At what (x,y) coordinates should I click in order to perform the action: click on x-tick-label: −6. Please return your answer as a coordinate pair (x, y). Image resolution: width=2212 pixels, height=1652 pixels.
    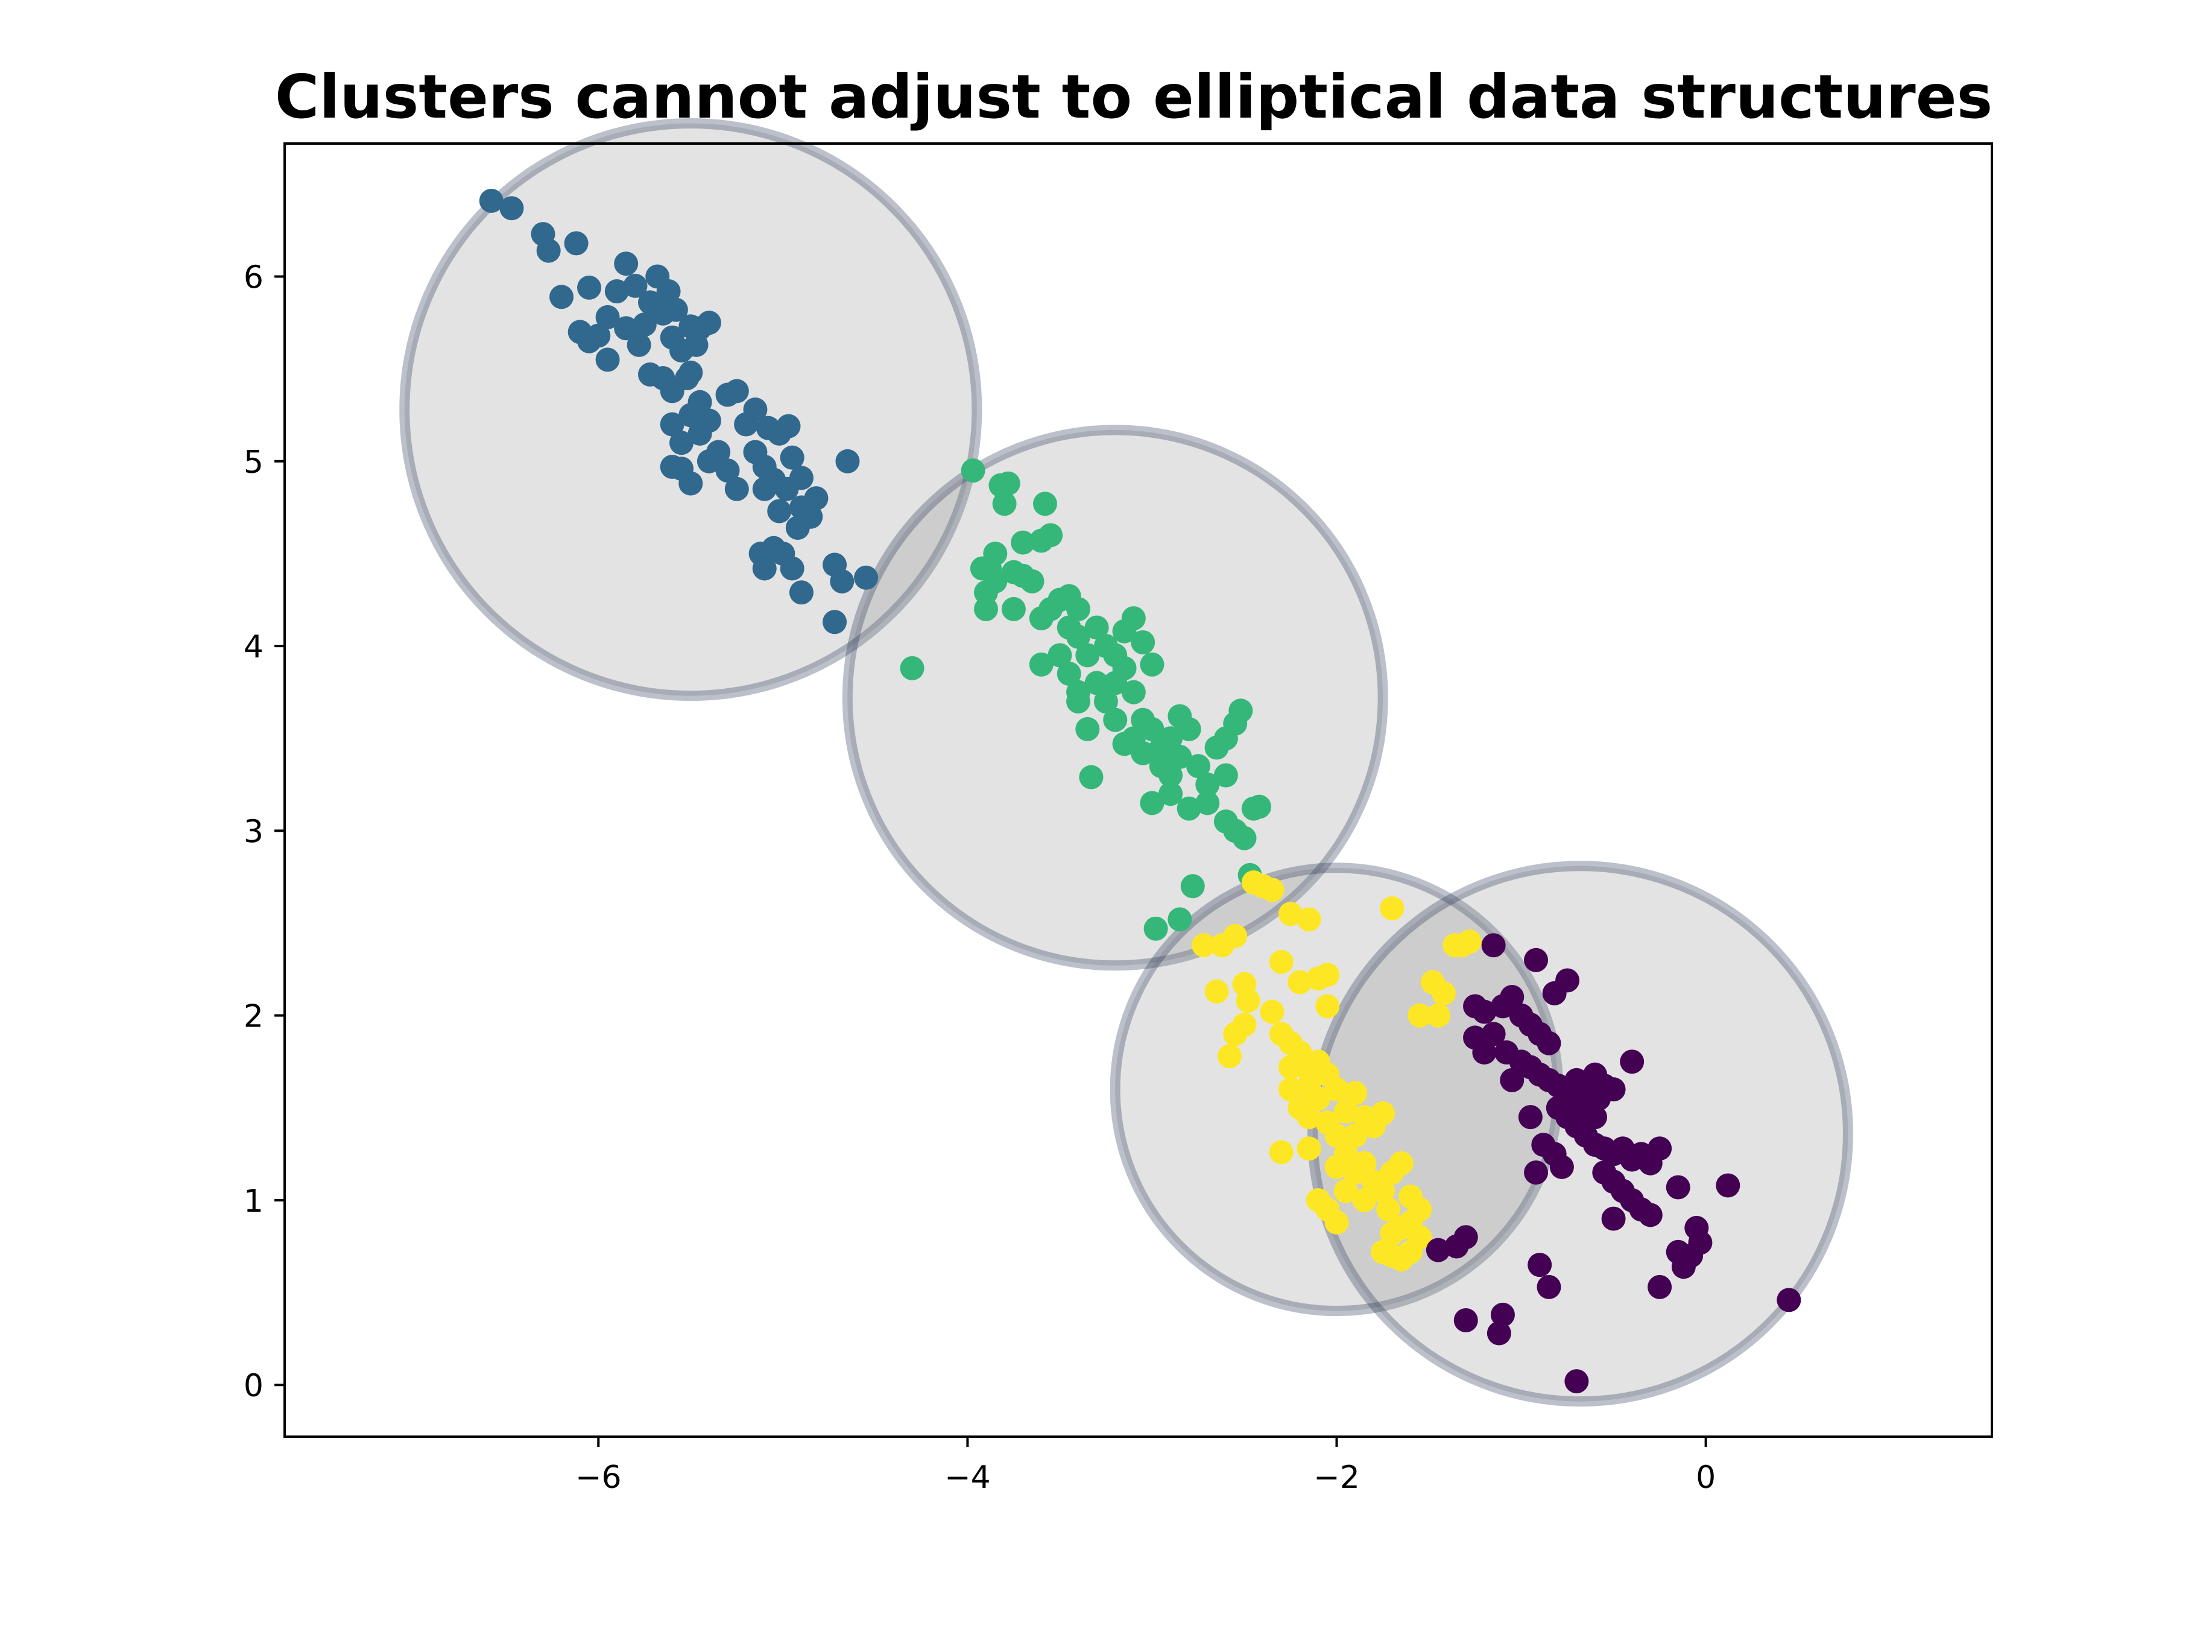
    Looking at the image, I should click on (598, 1478).